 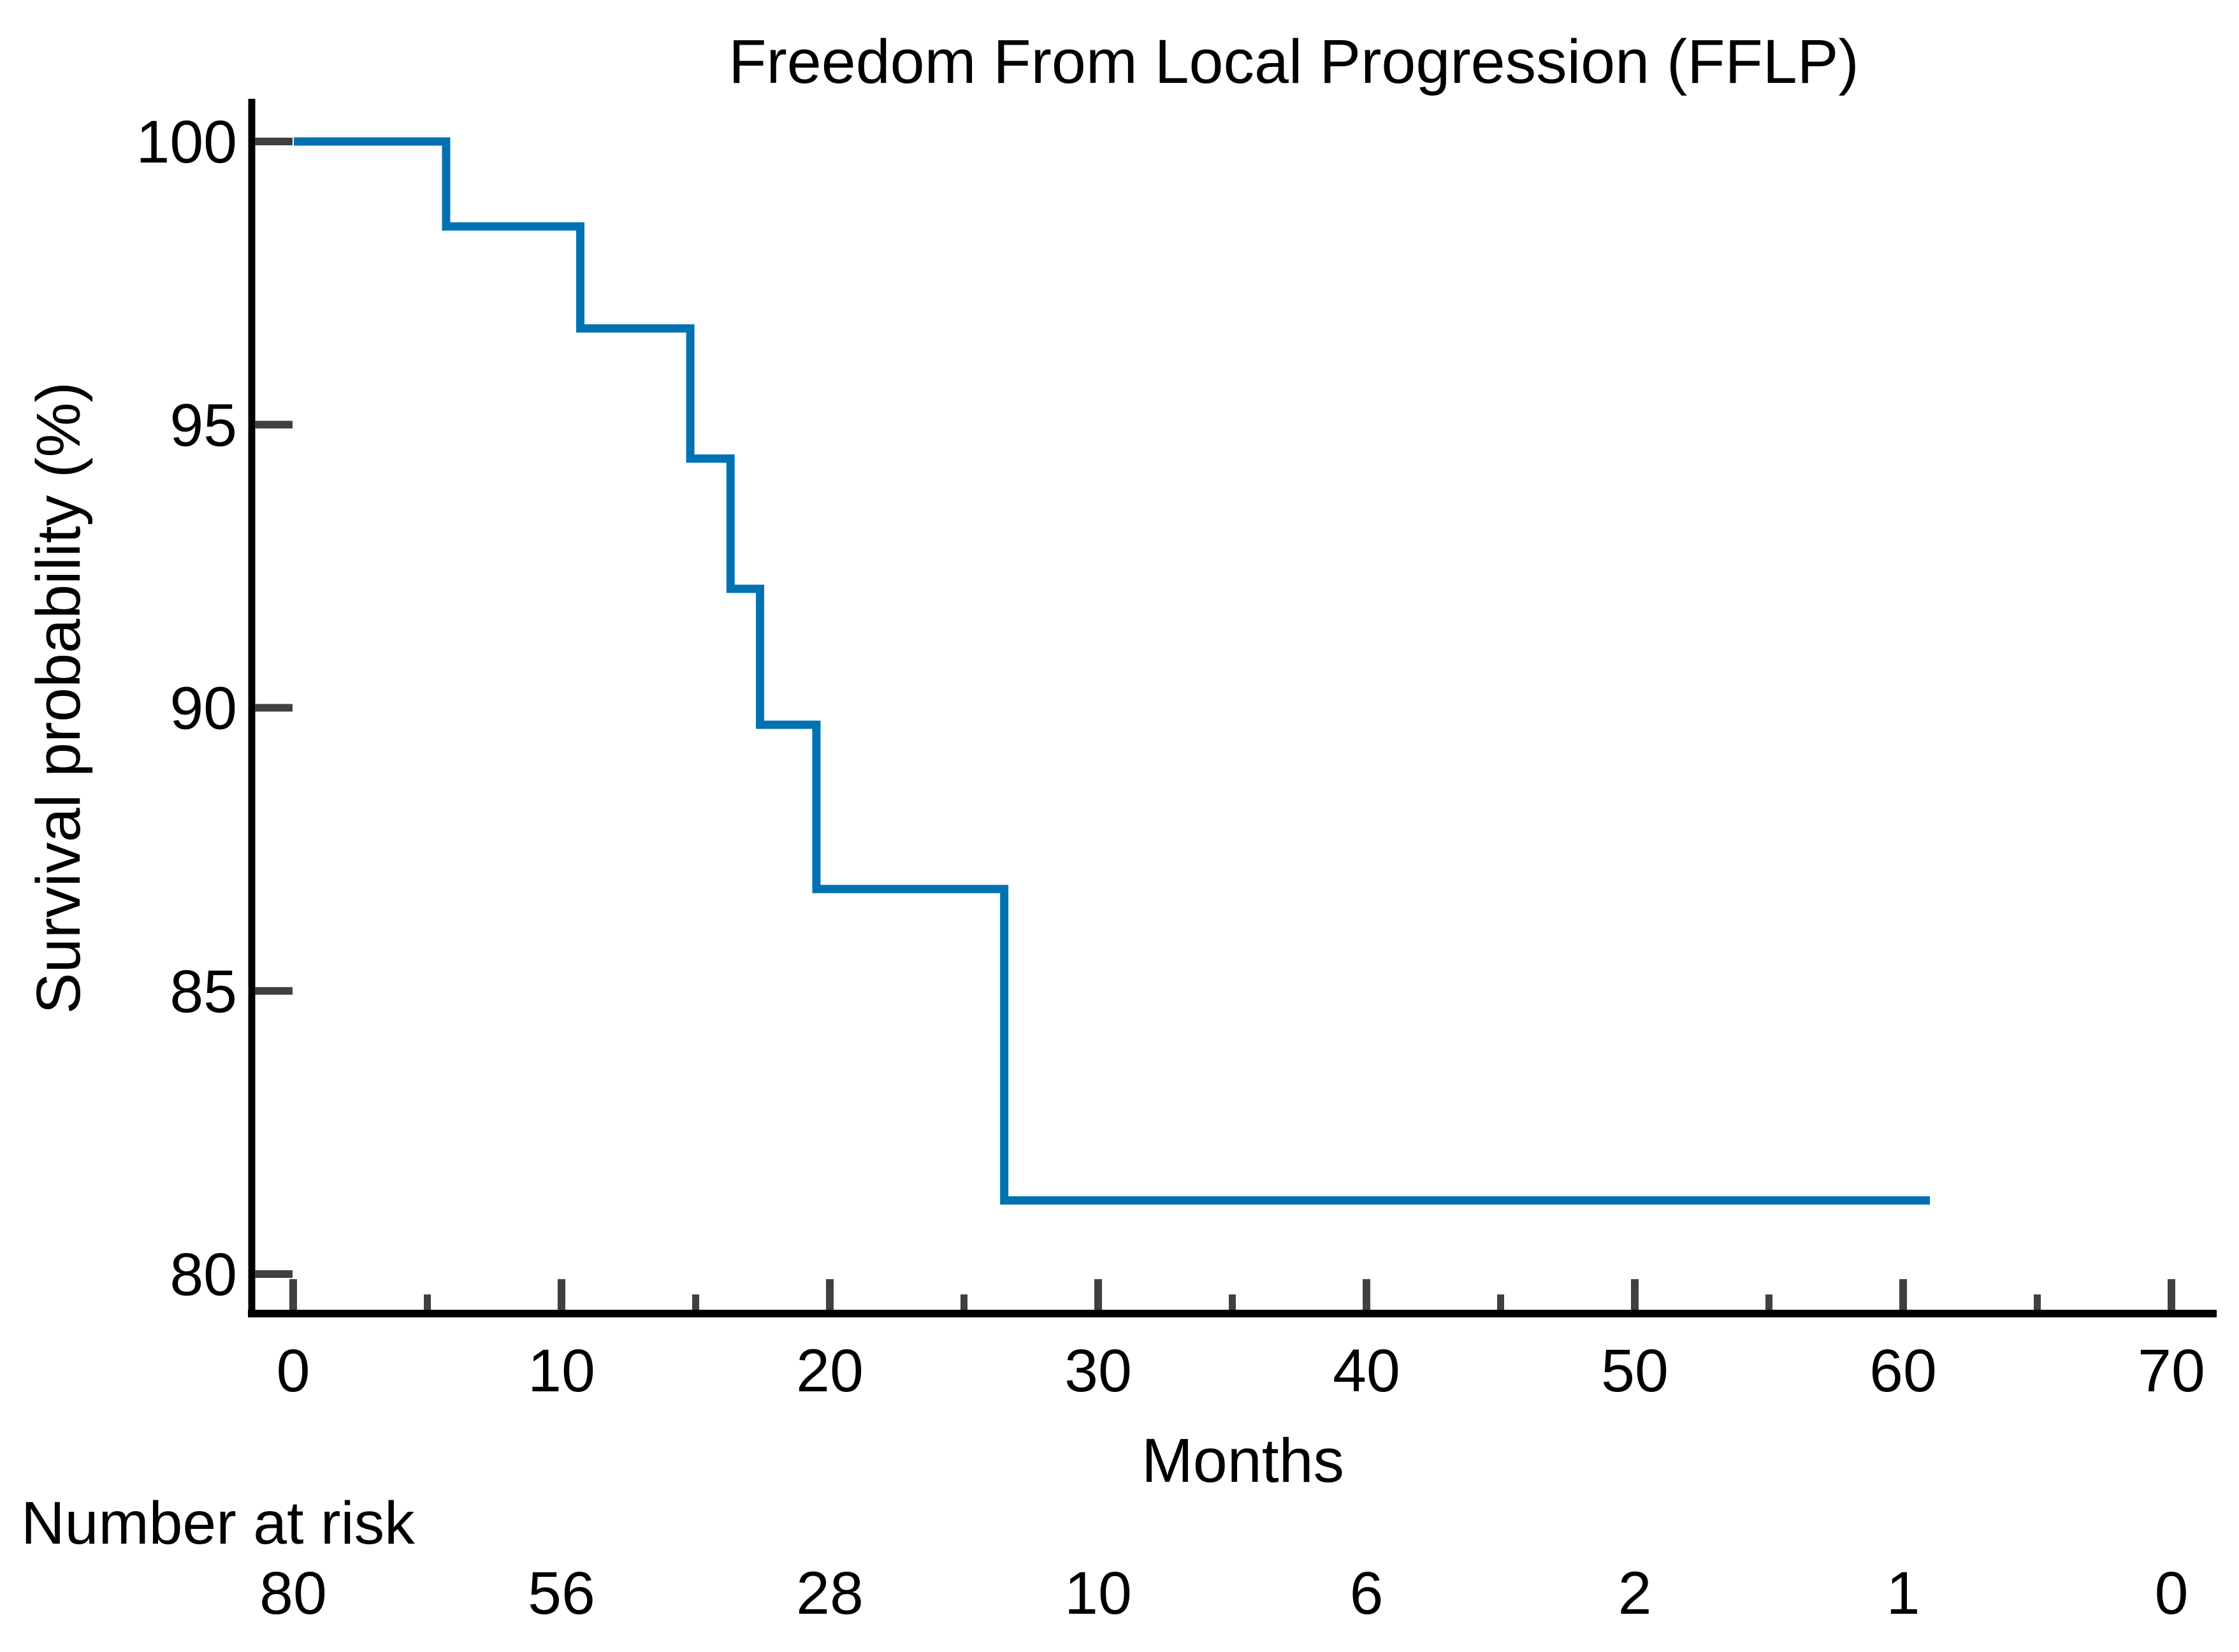 What do you see at coordinates (2172, 1593) in the screenshot?
I see `risk-value-70mo: 0` at bounding box center [2172, 1593].